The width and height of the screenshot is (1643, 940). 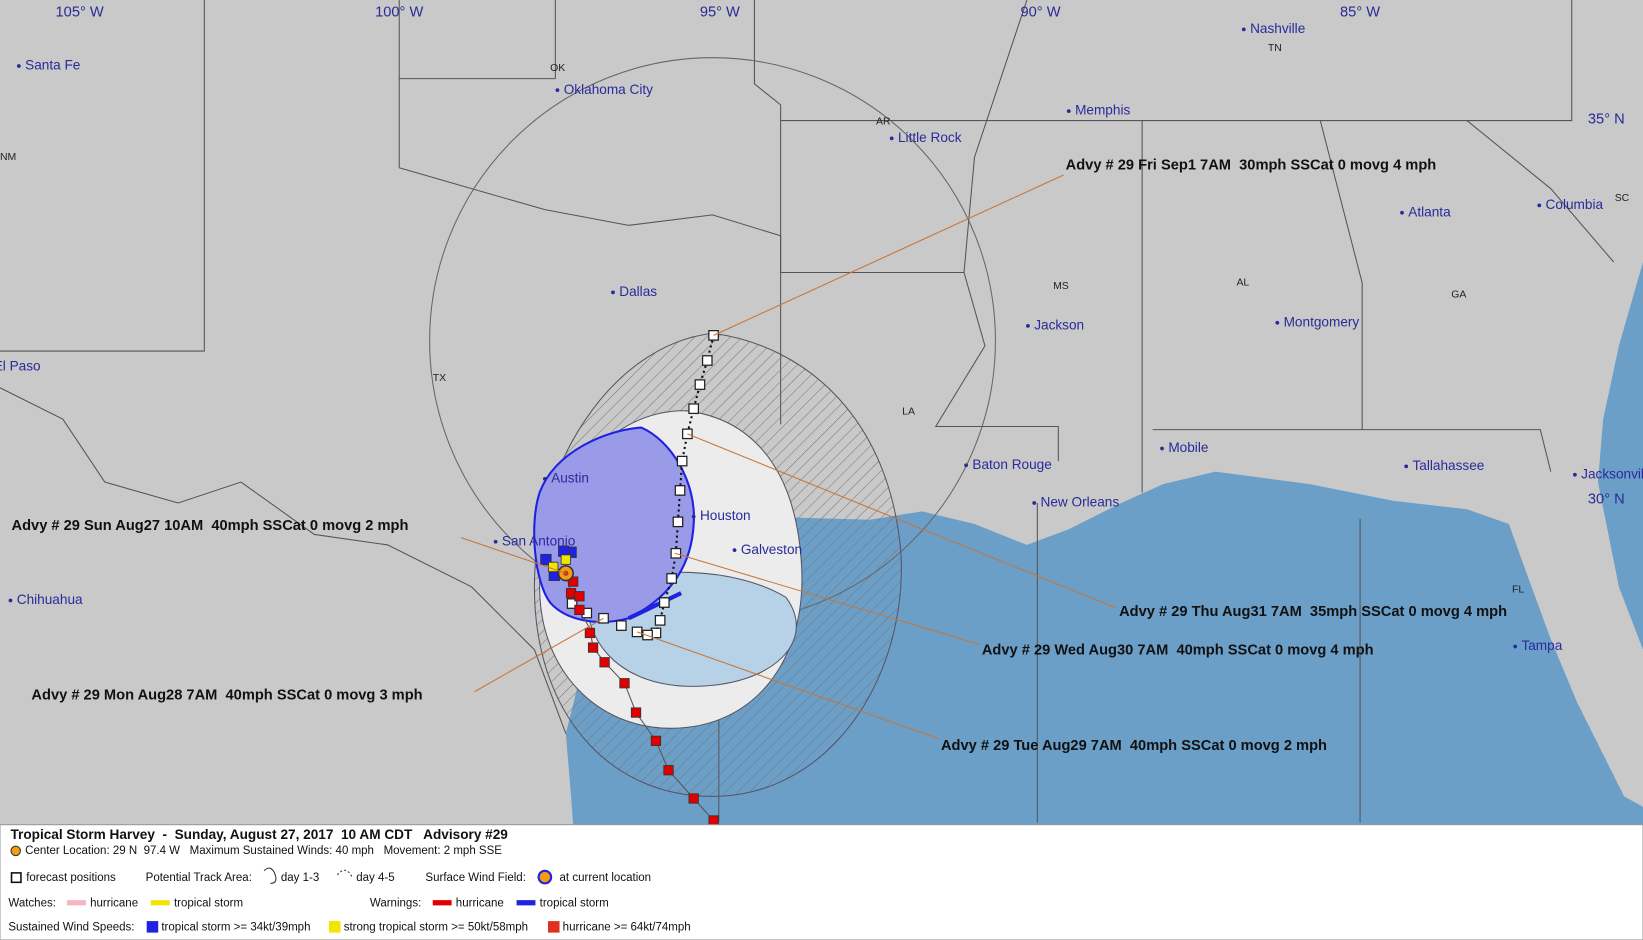 What do you see at coordinates (1079, 502) in the screenshot?
I see `city-label: New Orleans` at bounding box center [1079, 502].